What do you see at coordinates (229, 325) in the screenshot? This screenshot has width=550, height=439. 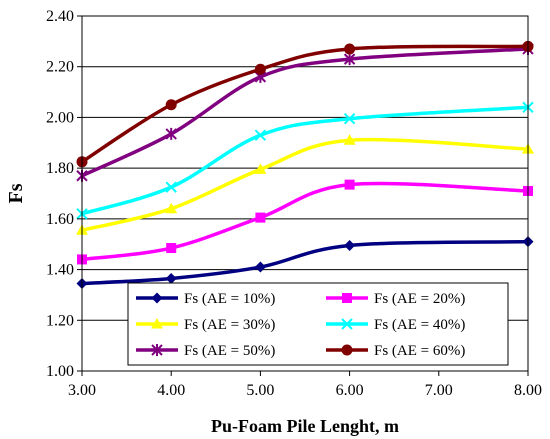 I see `legend-label: Fs (AE = 30%)` at bounding box center [229, 325].